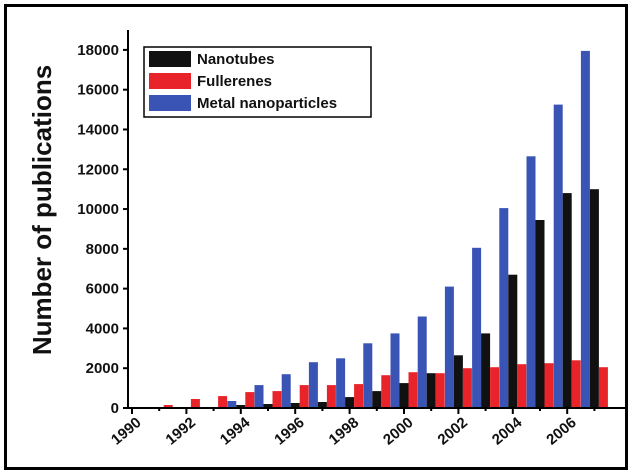 This screenshot has height=474, width=634. Describe the element at coordinates (477, 327) in the screenshot. I see `bar-metal-nanoparticles-2003` at that location.